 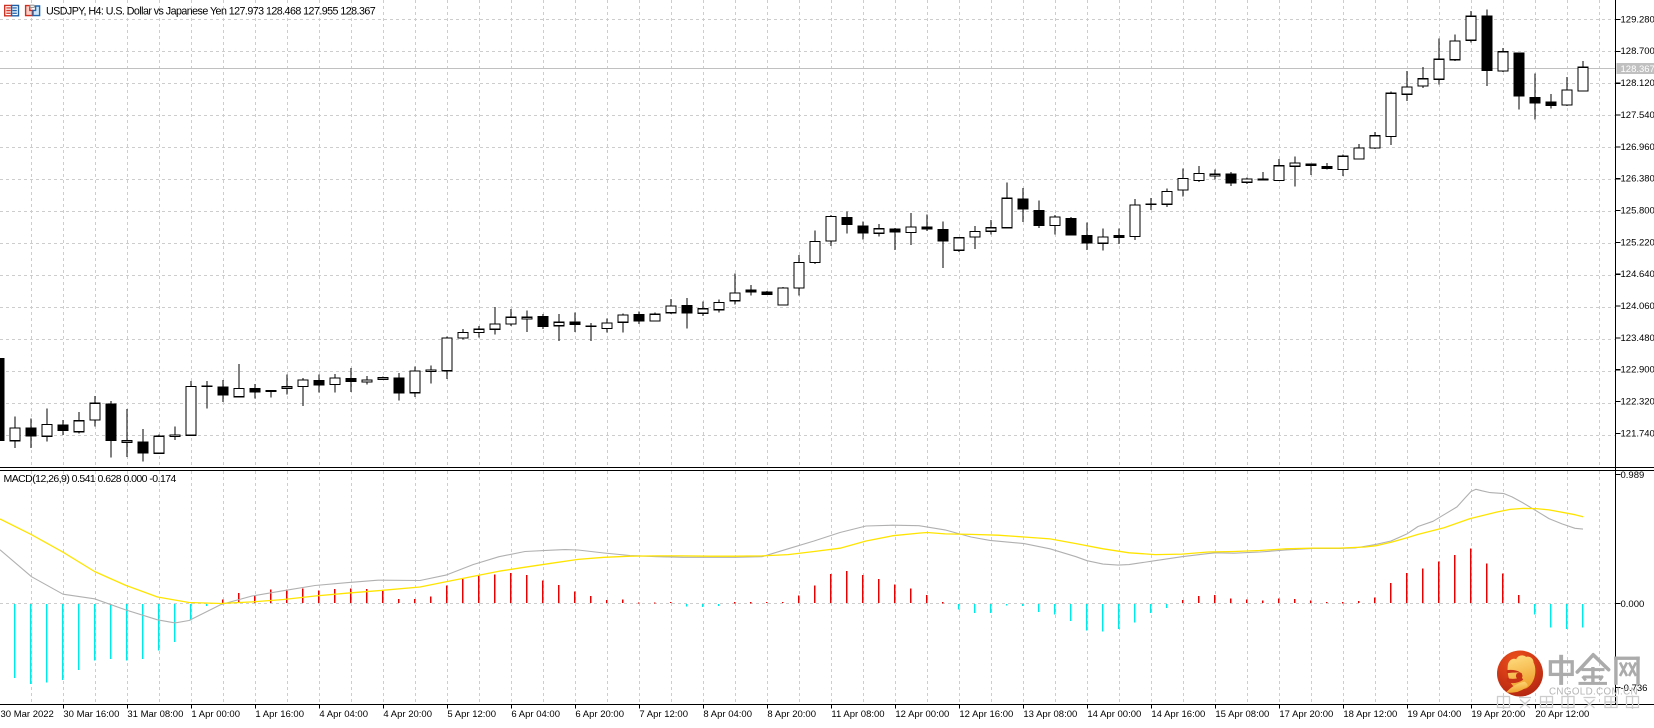 What do you see at coordinates (1637, 147) in the screenshot?
I see `svg-text: 126.960` at bounding box center [1637, 147].